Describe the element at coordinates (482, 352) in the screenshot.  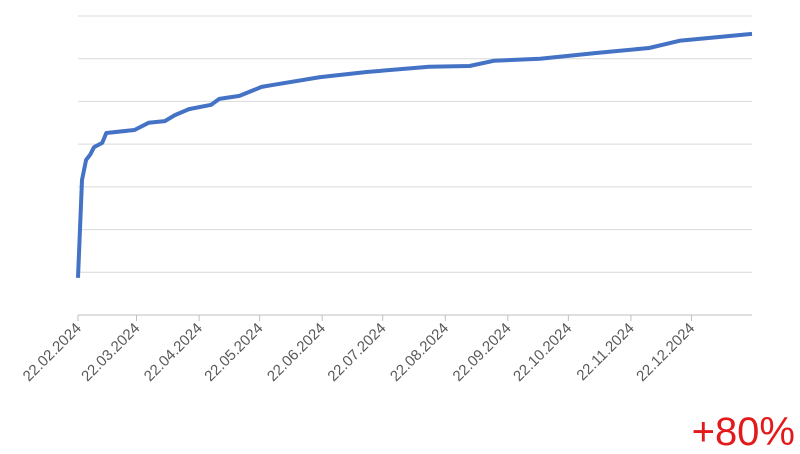
I see `x-tick-label: 22.09.2024` at that location.